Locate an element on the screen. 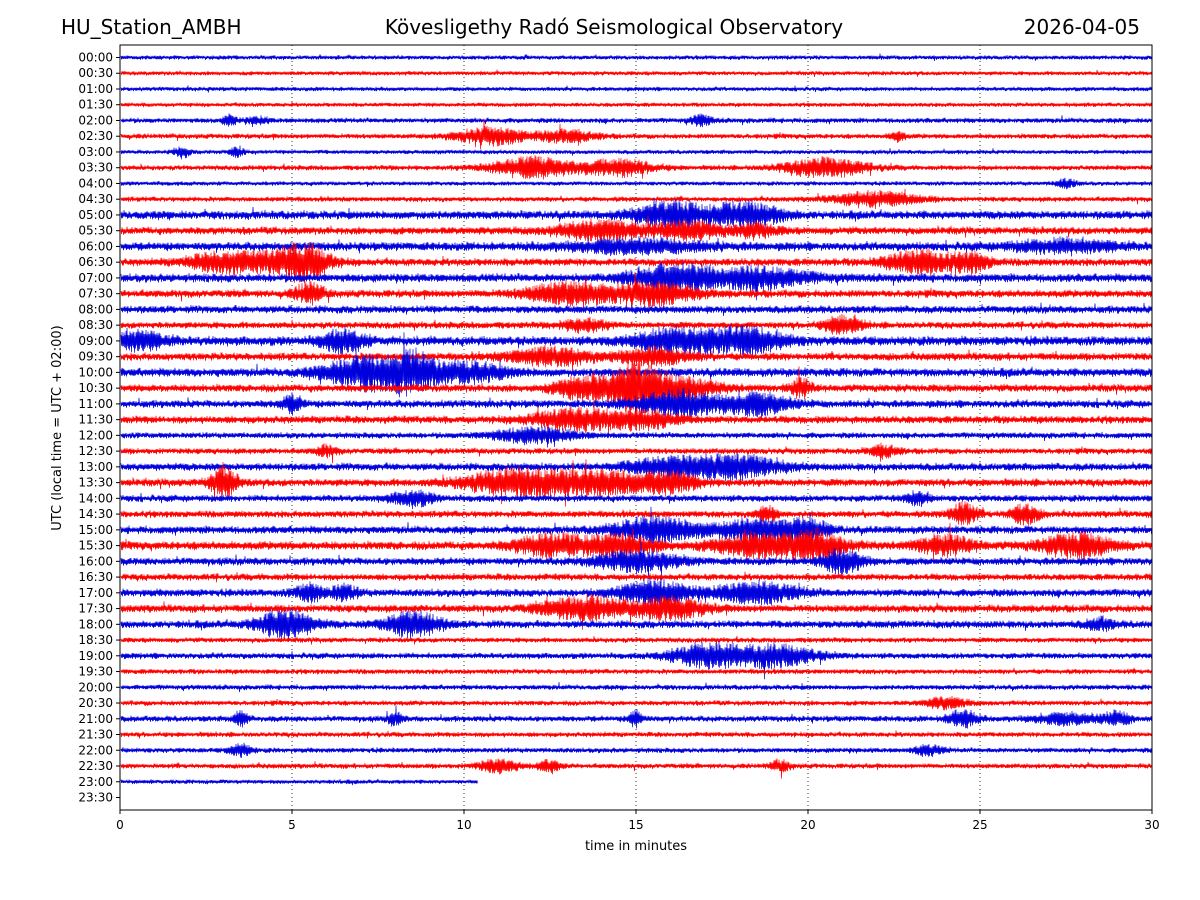 The height and width of the screenshot is (900, 1200). y-tick-label: 15:30 is located at coordinates (95, 546).